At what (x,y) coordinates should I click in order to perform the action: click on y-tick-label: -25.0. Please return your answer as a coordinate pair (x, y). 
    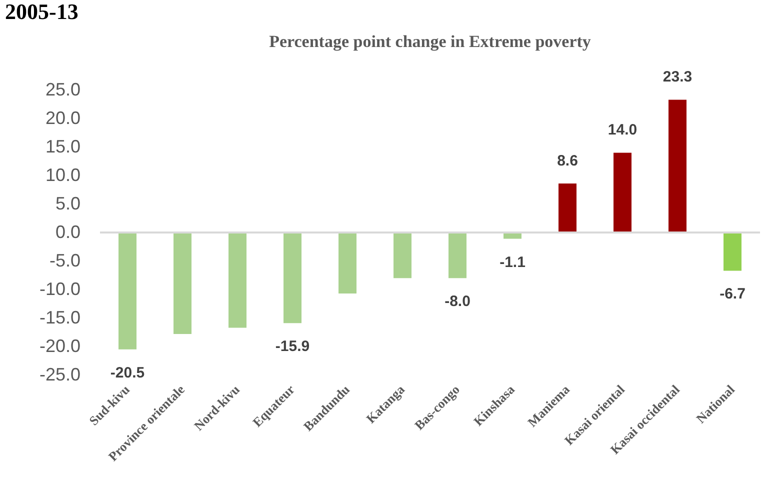
    Looking at the image, I should click on (59, 374).